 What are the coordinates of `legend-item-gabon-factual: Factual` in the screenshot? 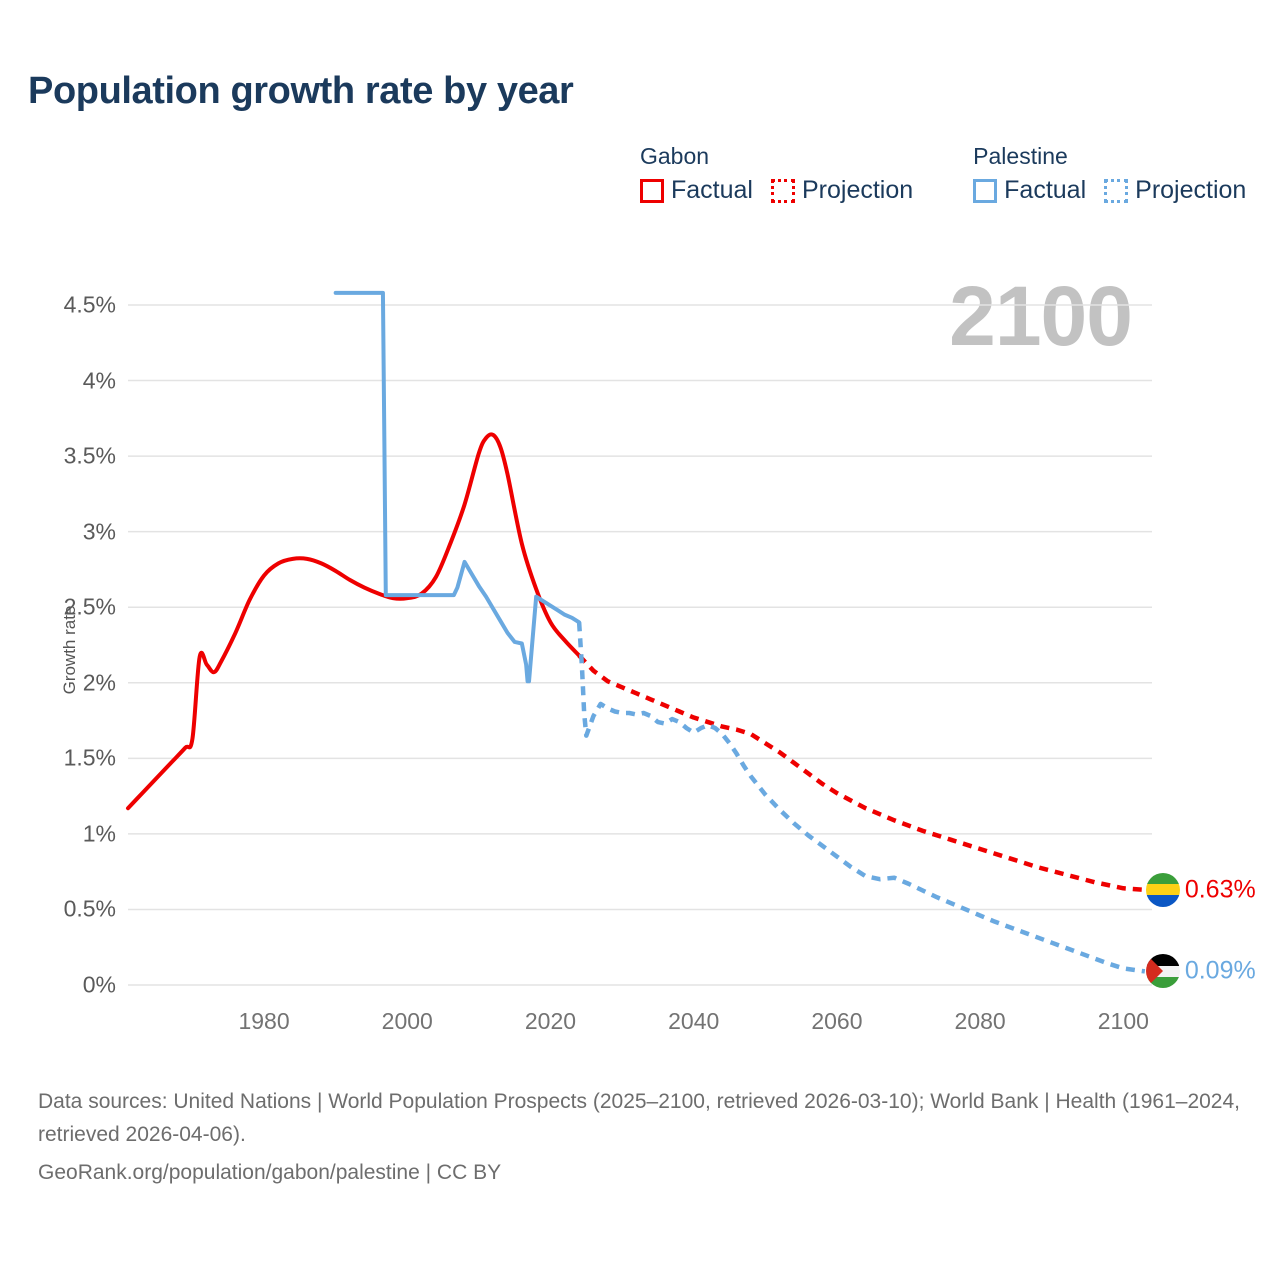 It's located at (696, 190).